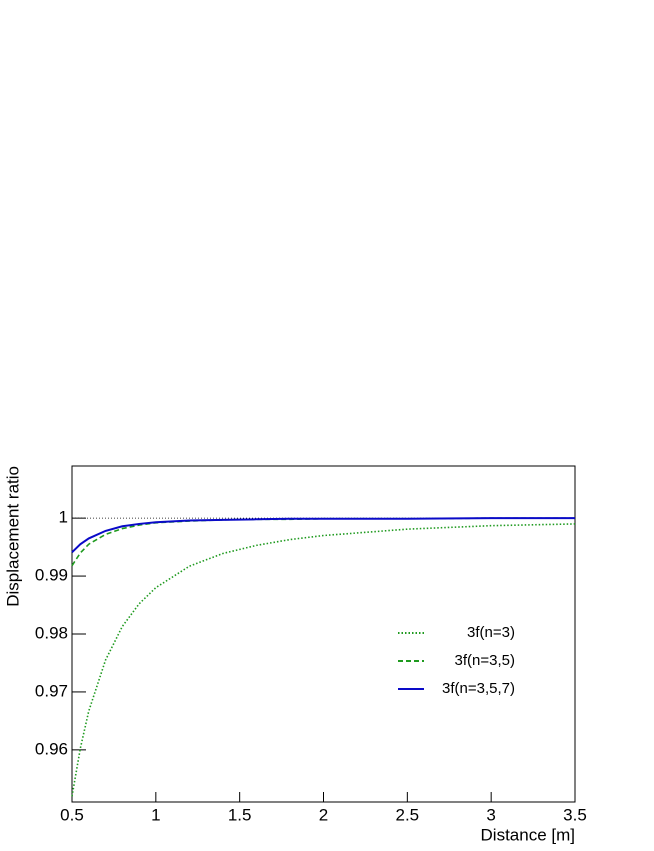  Describe the element at coordinates (155, 814) in the screenshot. I see `x-tick-label: 1` at that location.